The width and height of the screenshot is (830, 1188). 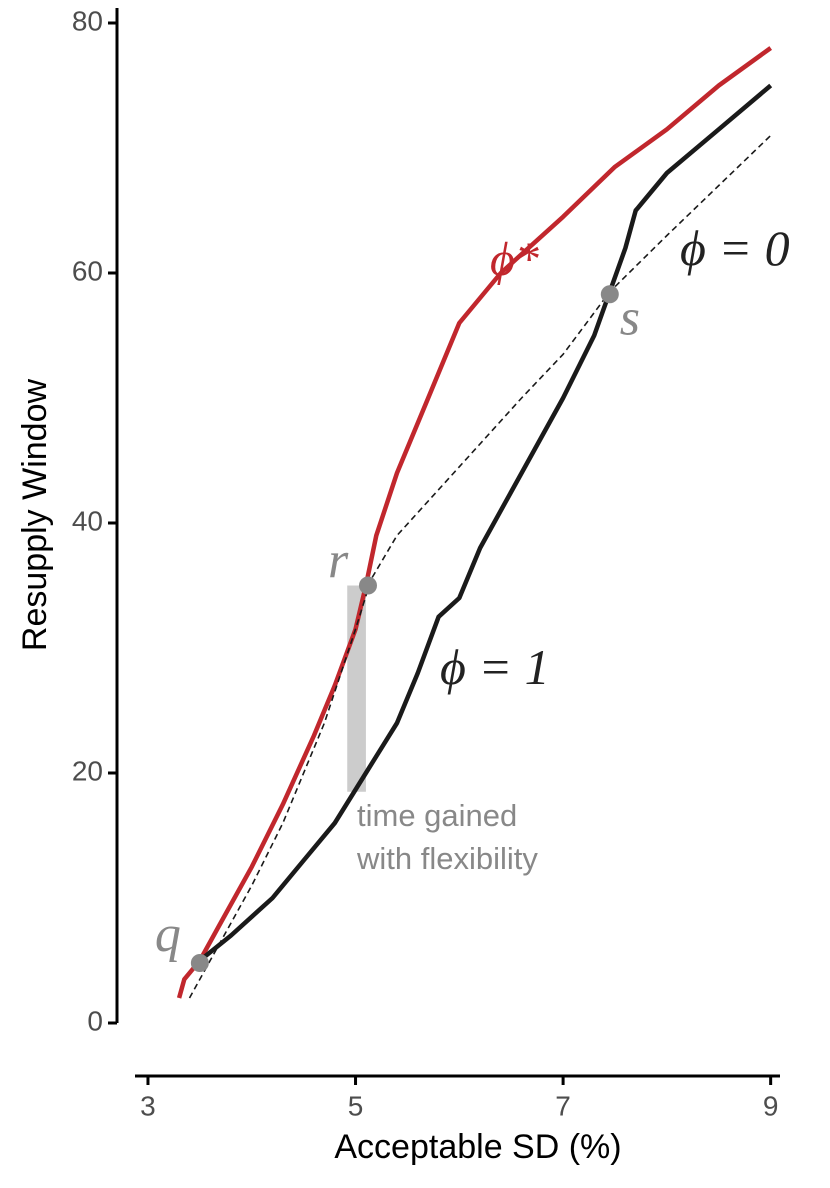 I want to click on x-tick-label: 7, so click(x=563, y=1105).